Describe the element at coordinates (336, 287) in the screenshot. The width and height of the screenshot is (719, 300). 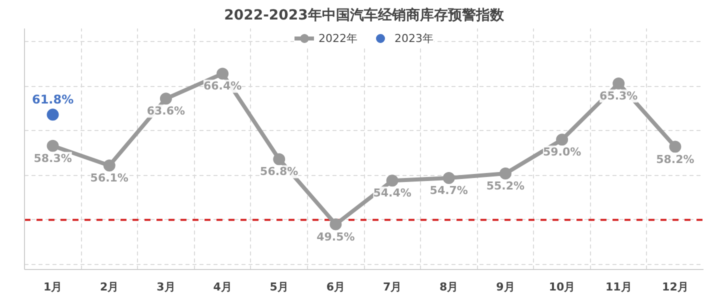
I see `x-tick-label: 6月` at that location.